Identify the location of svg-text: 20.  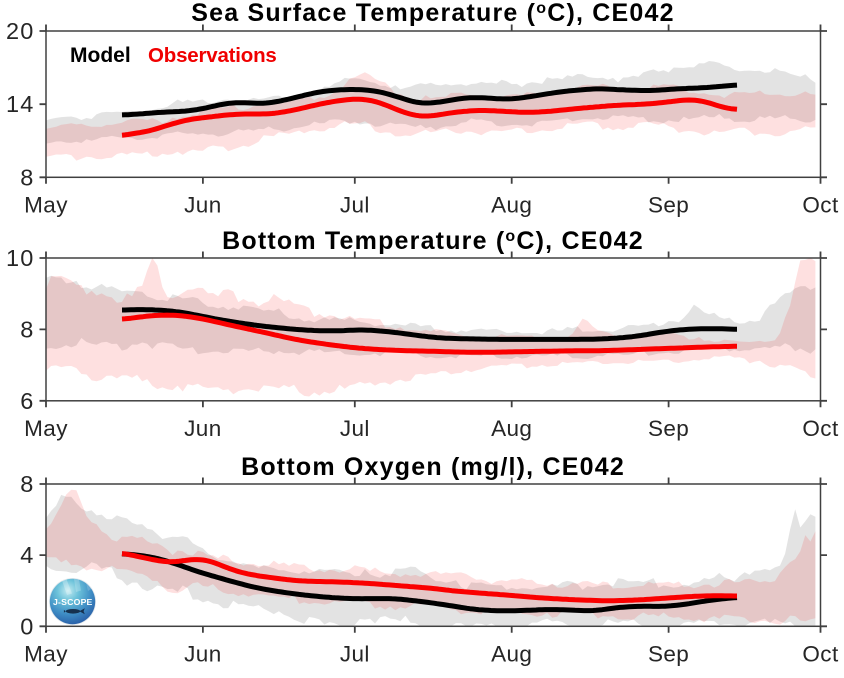
(20, 31).